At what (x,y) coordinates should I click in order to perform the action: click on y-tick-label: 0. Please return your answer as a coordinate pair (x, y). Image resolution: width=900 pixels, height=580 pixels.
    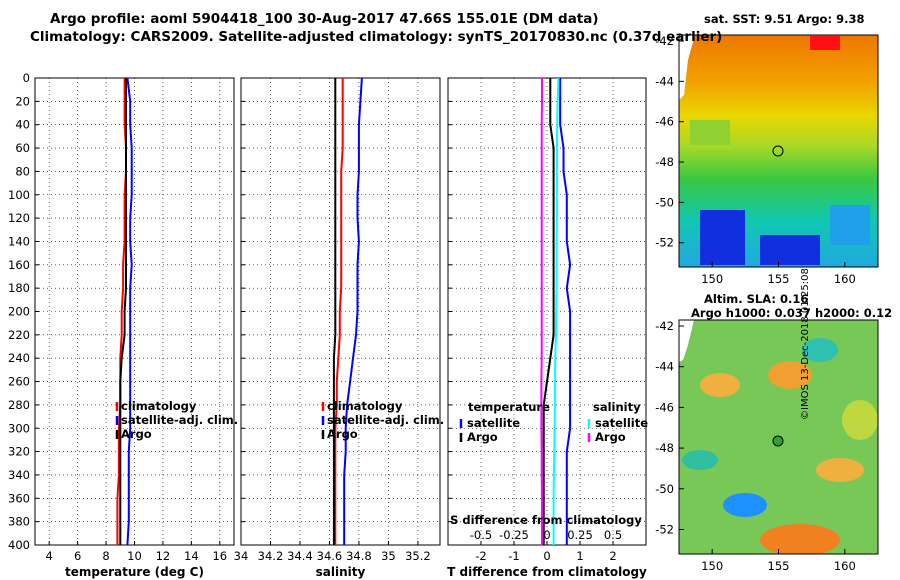
    Looking at the image, I should click on (26, 78).